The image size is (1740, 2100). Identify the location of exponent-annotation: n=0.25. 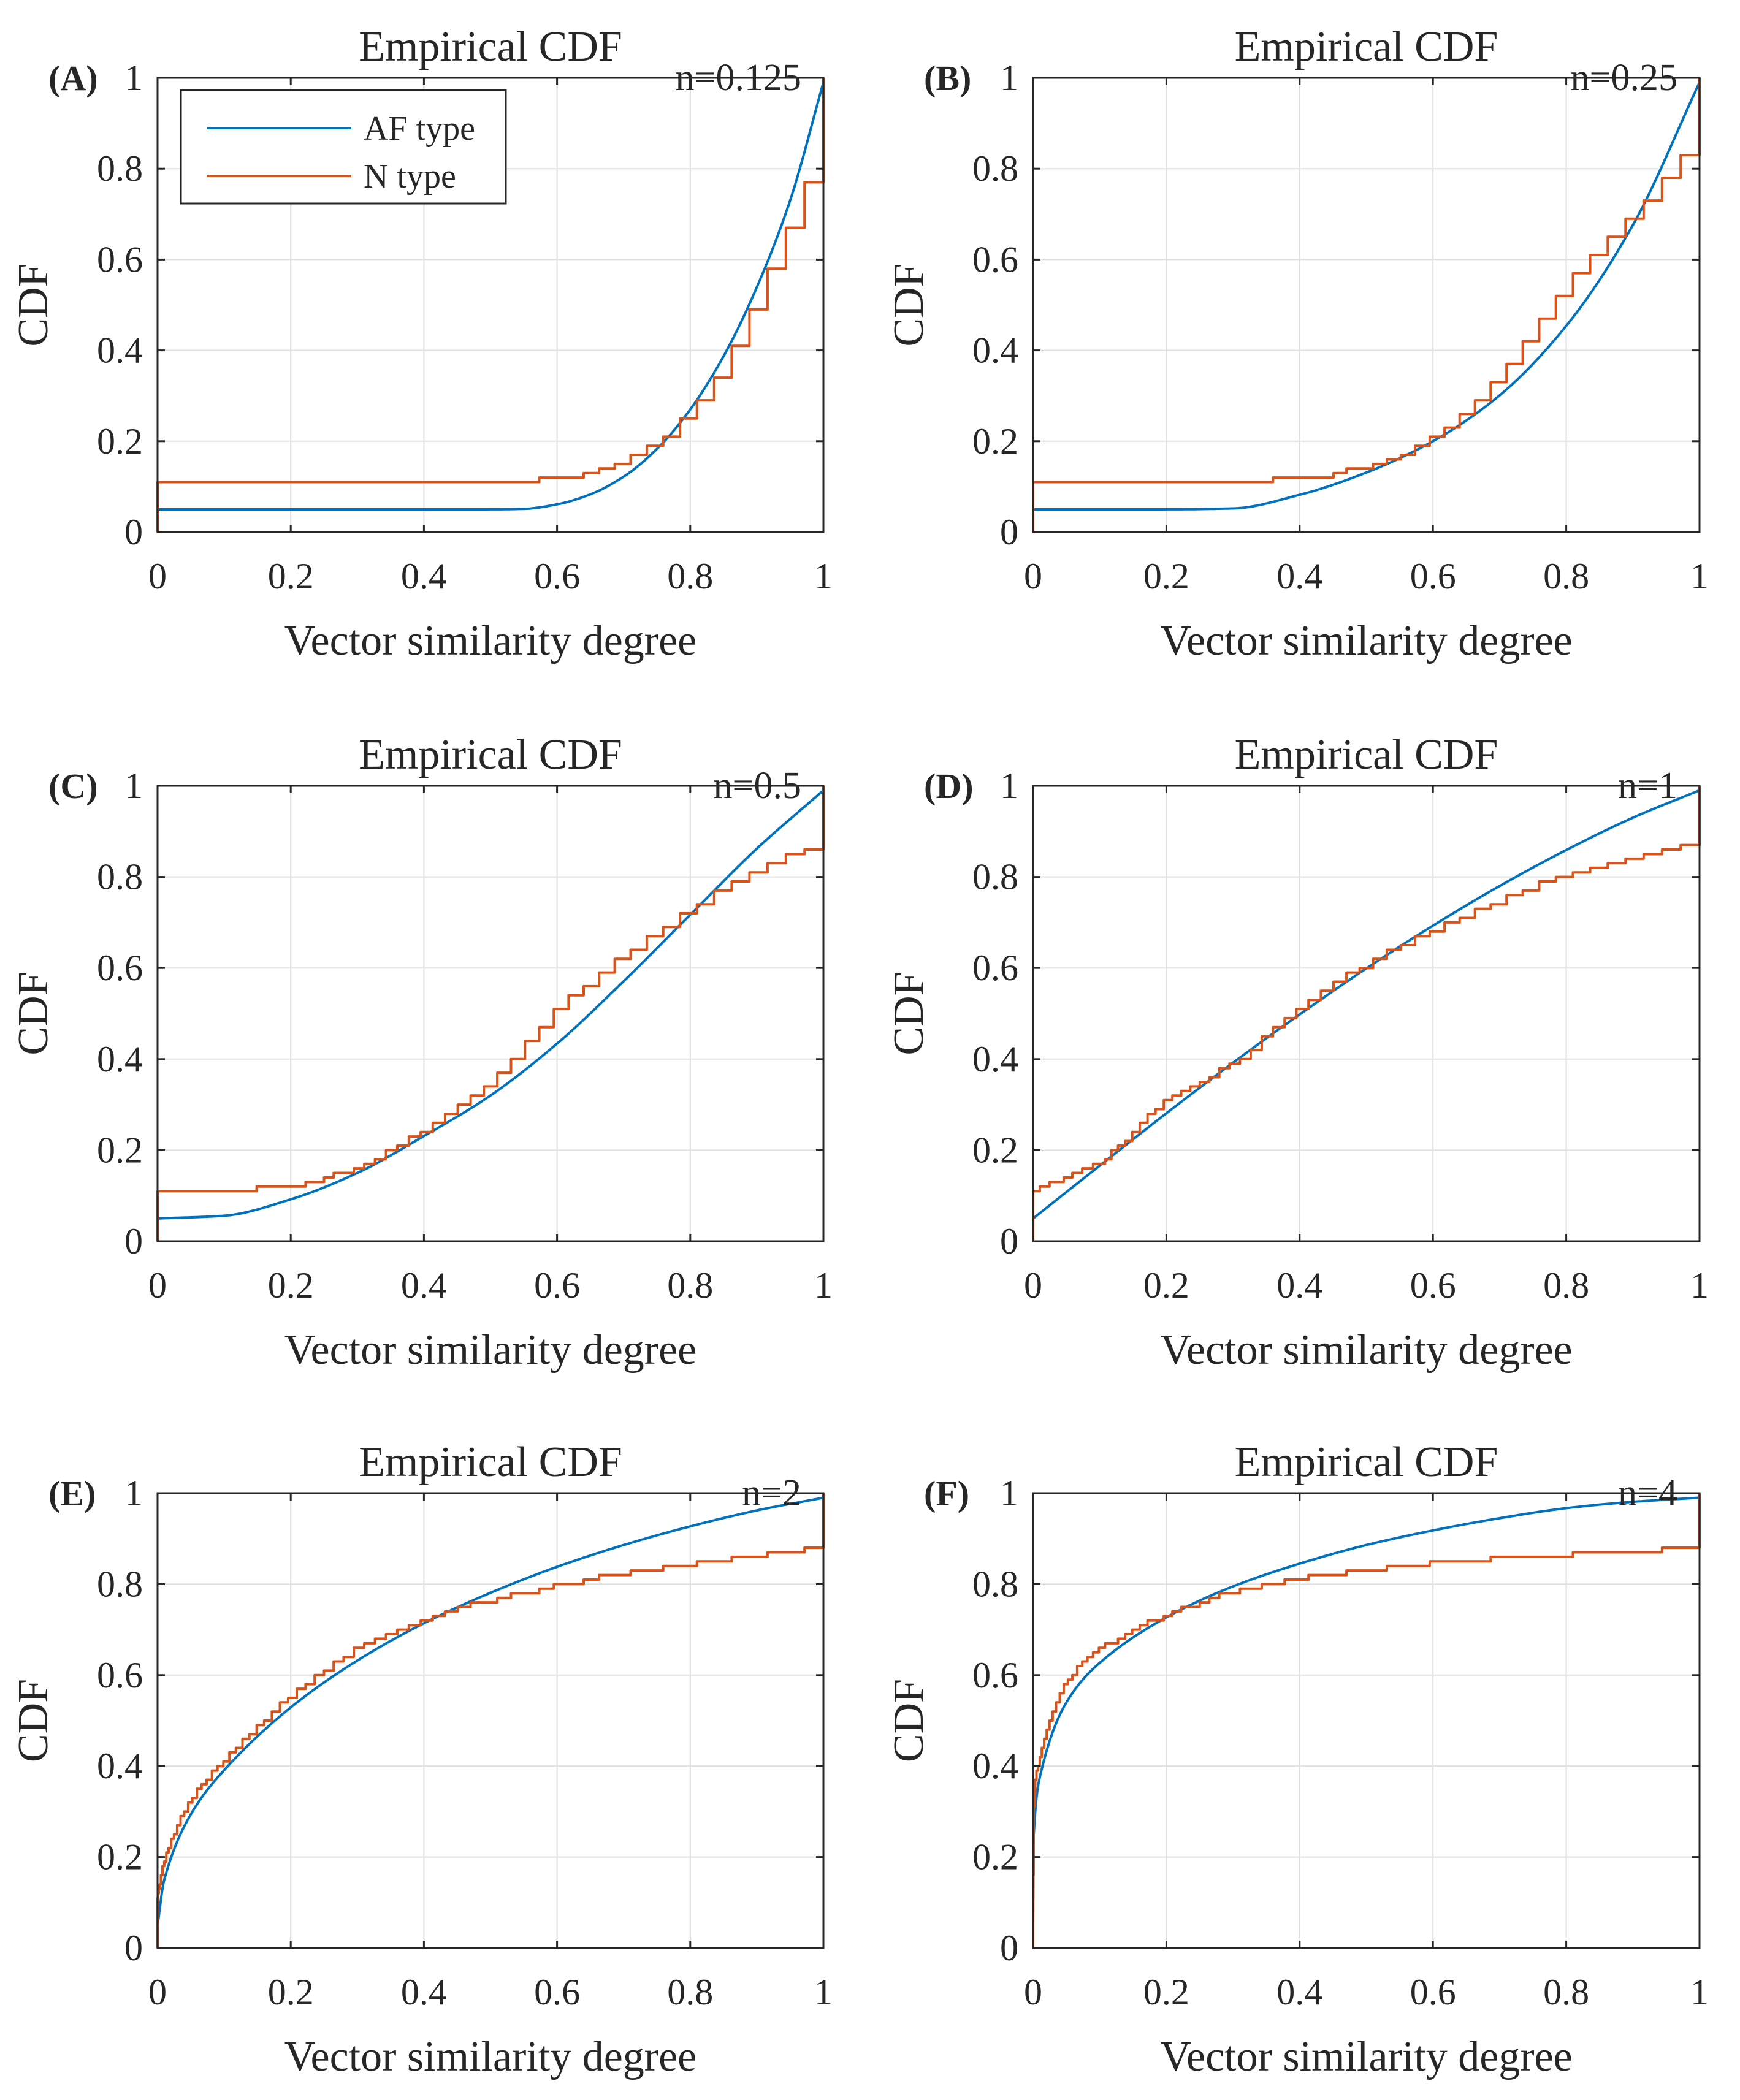
(1624, 78).